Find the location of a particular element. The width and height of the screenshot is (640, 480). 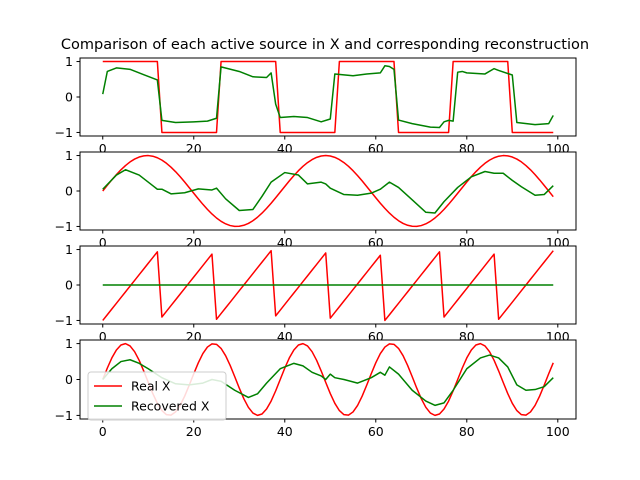

x-tick-label: 80 is located at coordinates (467, 431).